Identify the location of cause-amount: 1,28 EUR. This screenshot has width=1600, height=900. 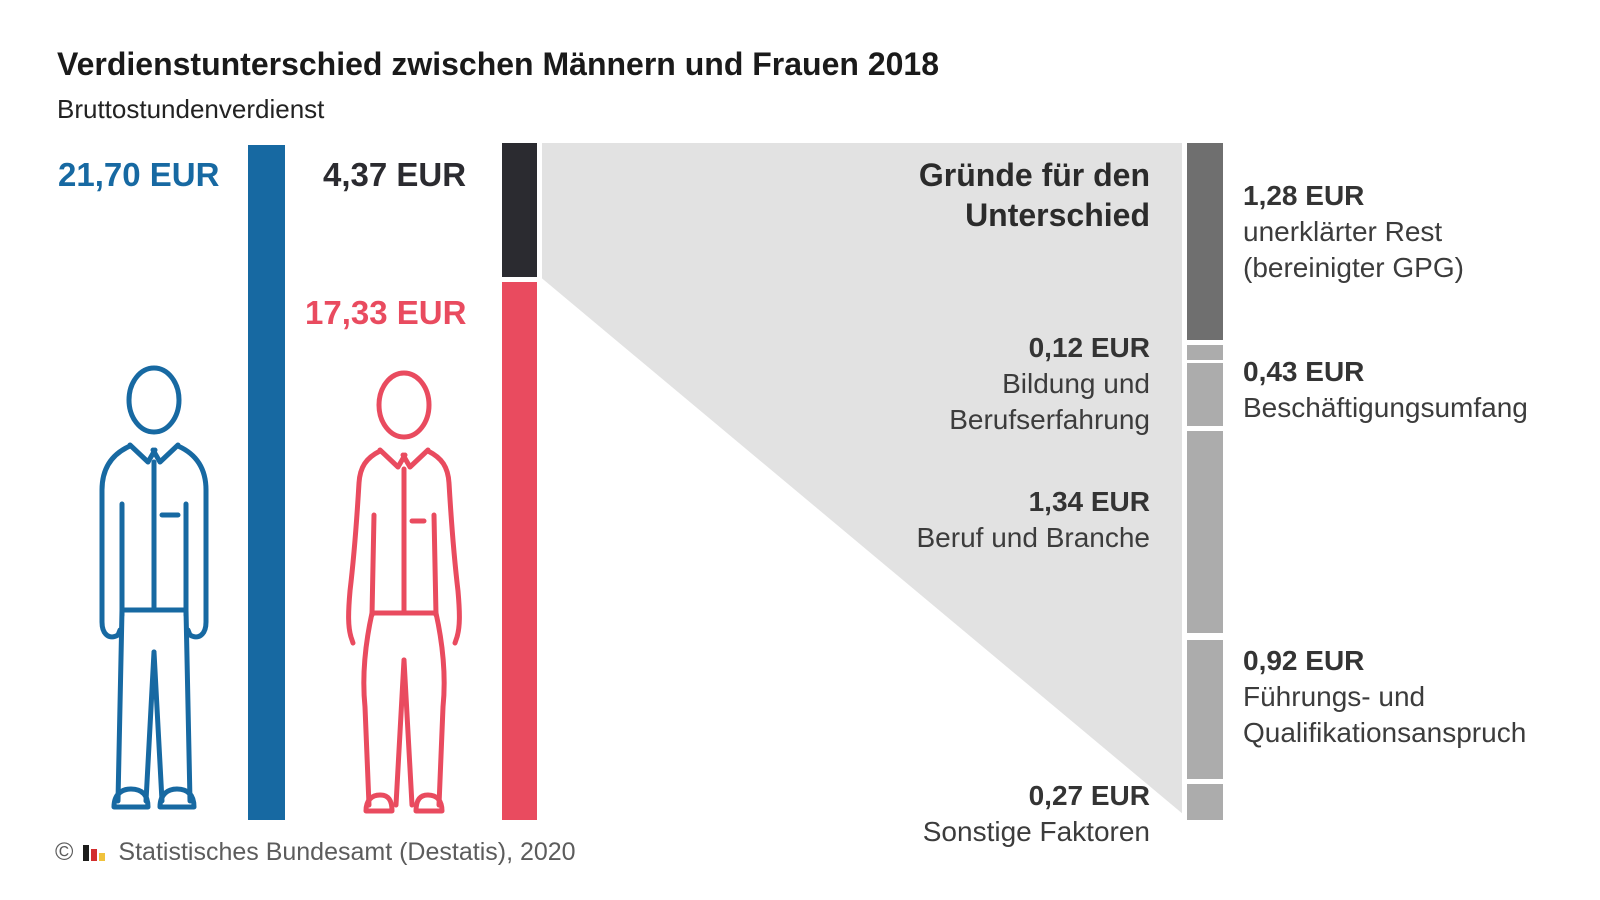
(1304, 195).